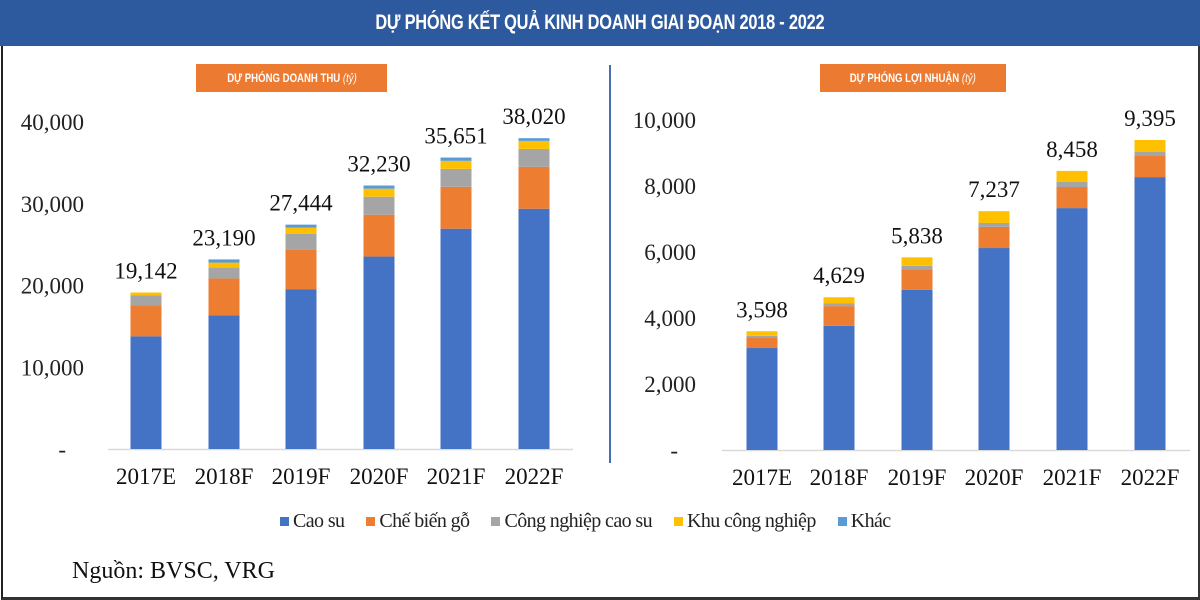  What do you see at coordinates (839, 275) in the screenshot?
I see `profit-total-label: 4,629` at bounding box center [839, 275].